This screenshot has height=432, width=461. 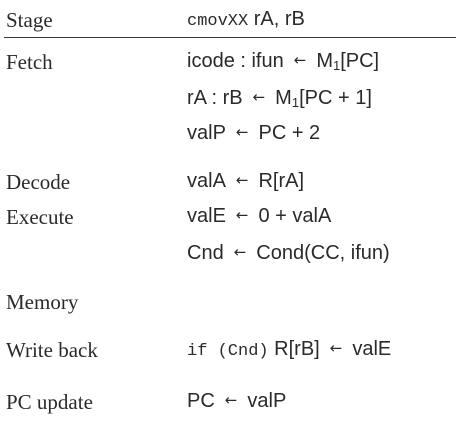 What do you see at coordinates (29, 20) in the screenshot?
I see `stage-column-header: Stage` at bounding box center [29, 20].